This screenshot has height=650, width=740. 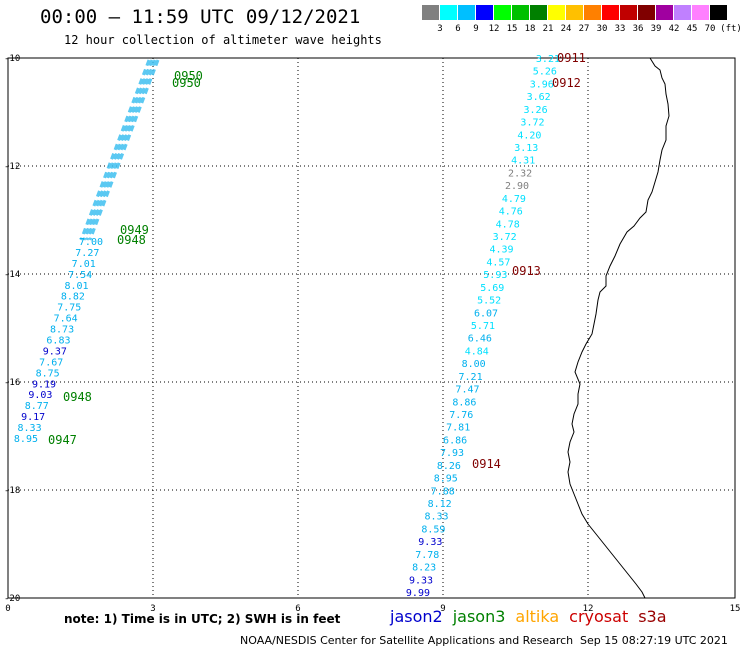 What do you see at coordinates (517, 186) in the screenshot?
I see `wave-height-label: 2.90` at bounding box center [517, 186].